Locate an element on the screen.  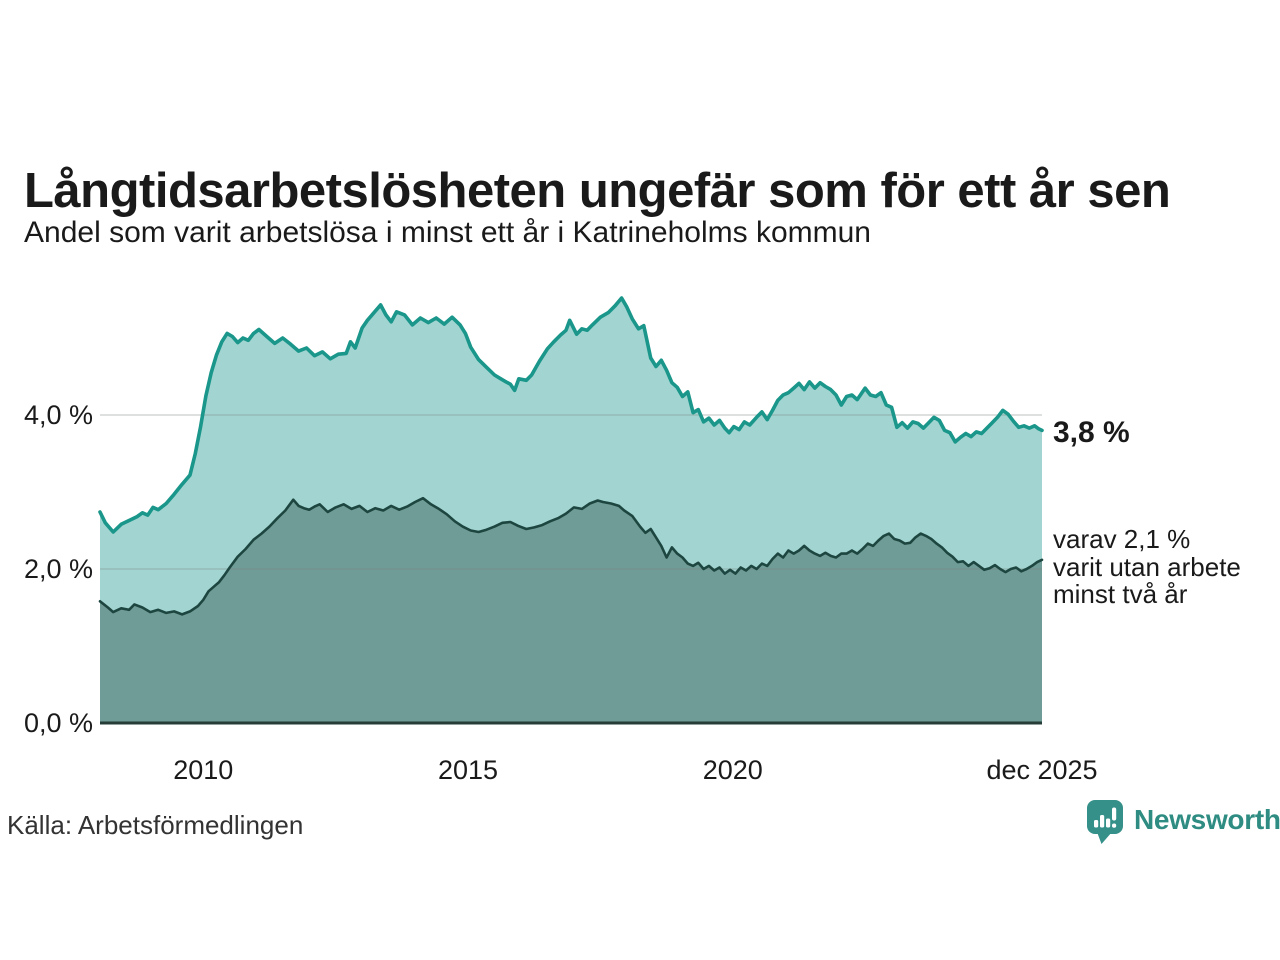
newsworthy-wordmark: Newsworthy is located at coordinates (1207, 819).